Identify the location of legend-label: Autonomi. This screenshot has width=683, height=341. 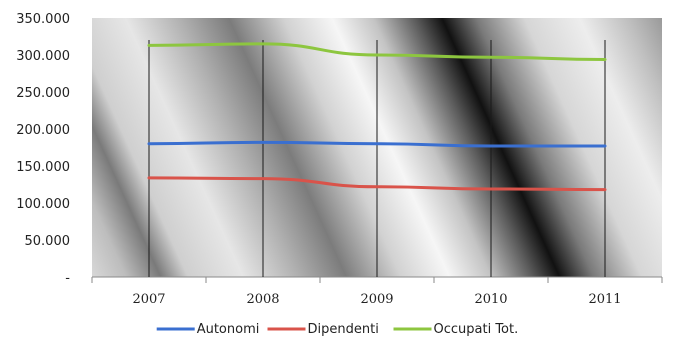
(228, 329).